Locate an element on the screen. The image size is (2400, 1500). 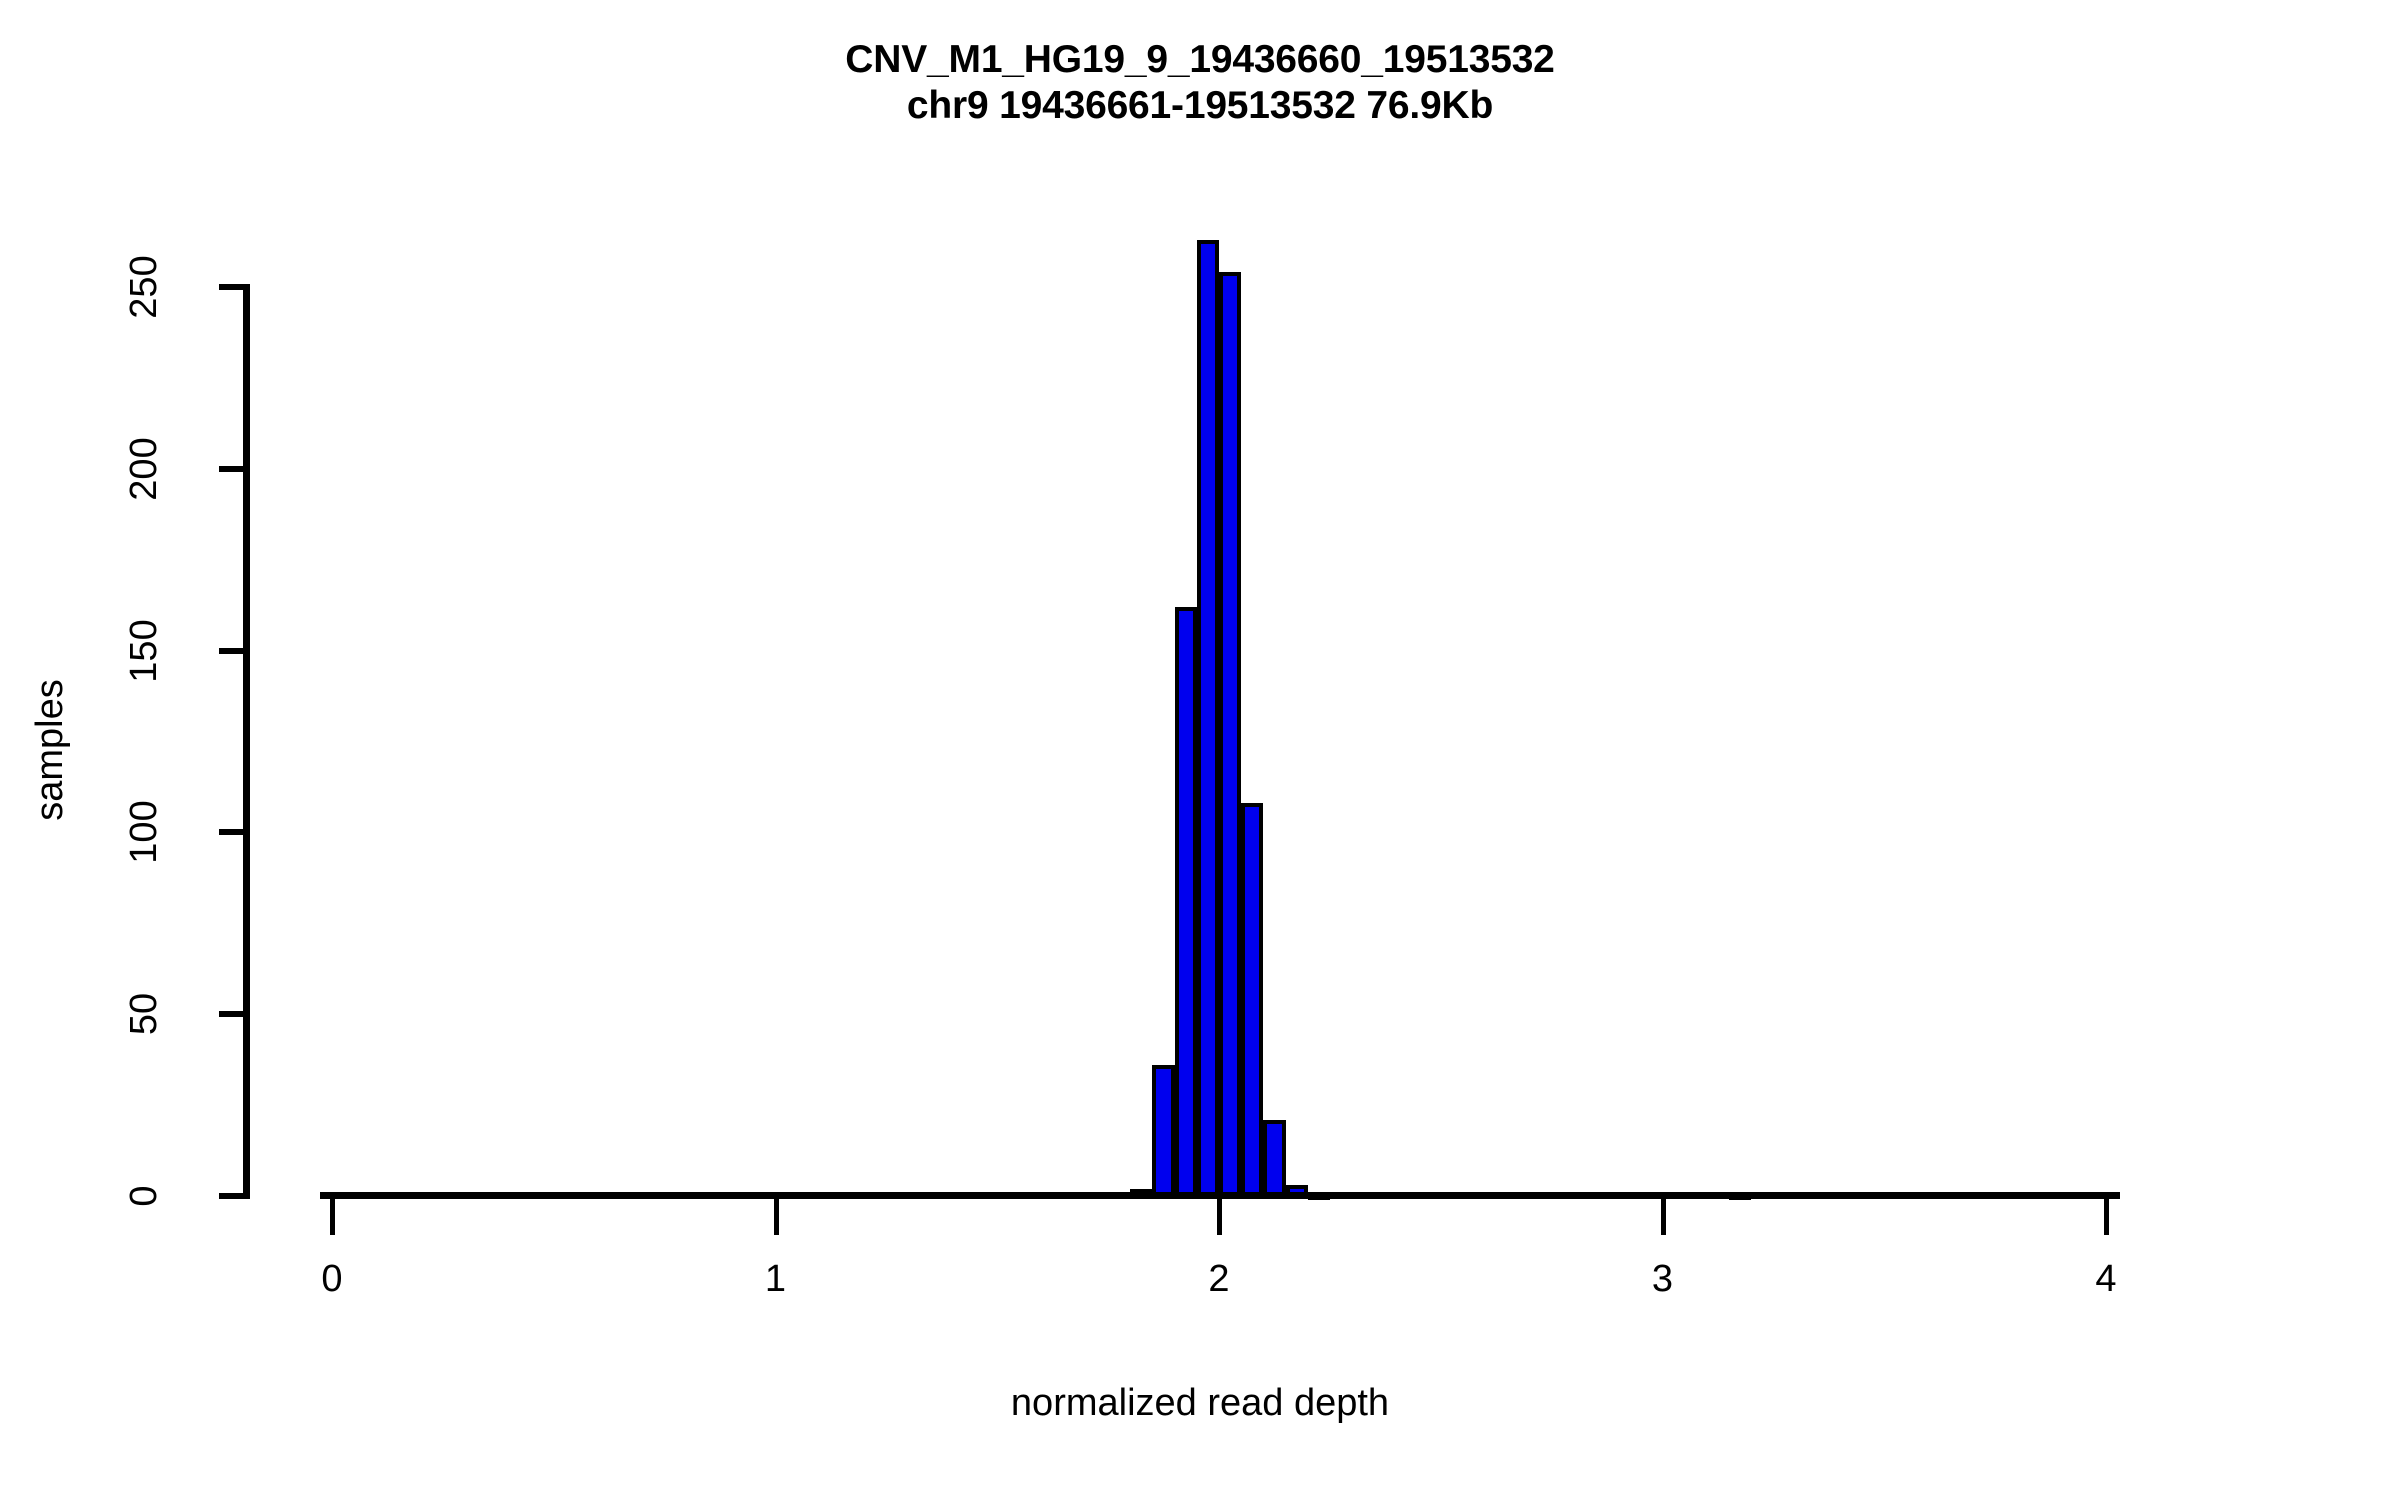
x-axis-tick-label: 2 is located at coordinates (1219, 1279).